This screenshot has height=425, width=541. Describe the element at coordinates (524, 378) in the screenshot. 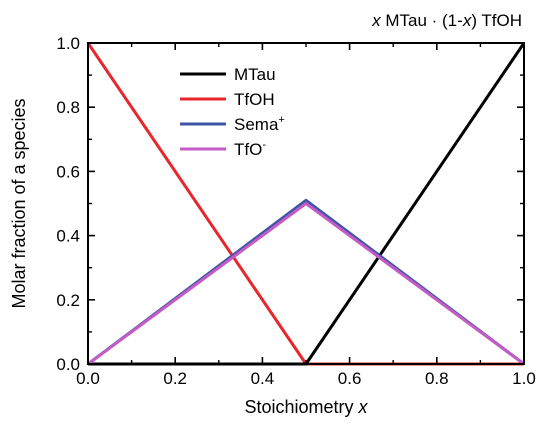

I see `x-tick-label: 1.0` at that location.